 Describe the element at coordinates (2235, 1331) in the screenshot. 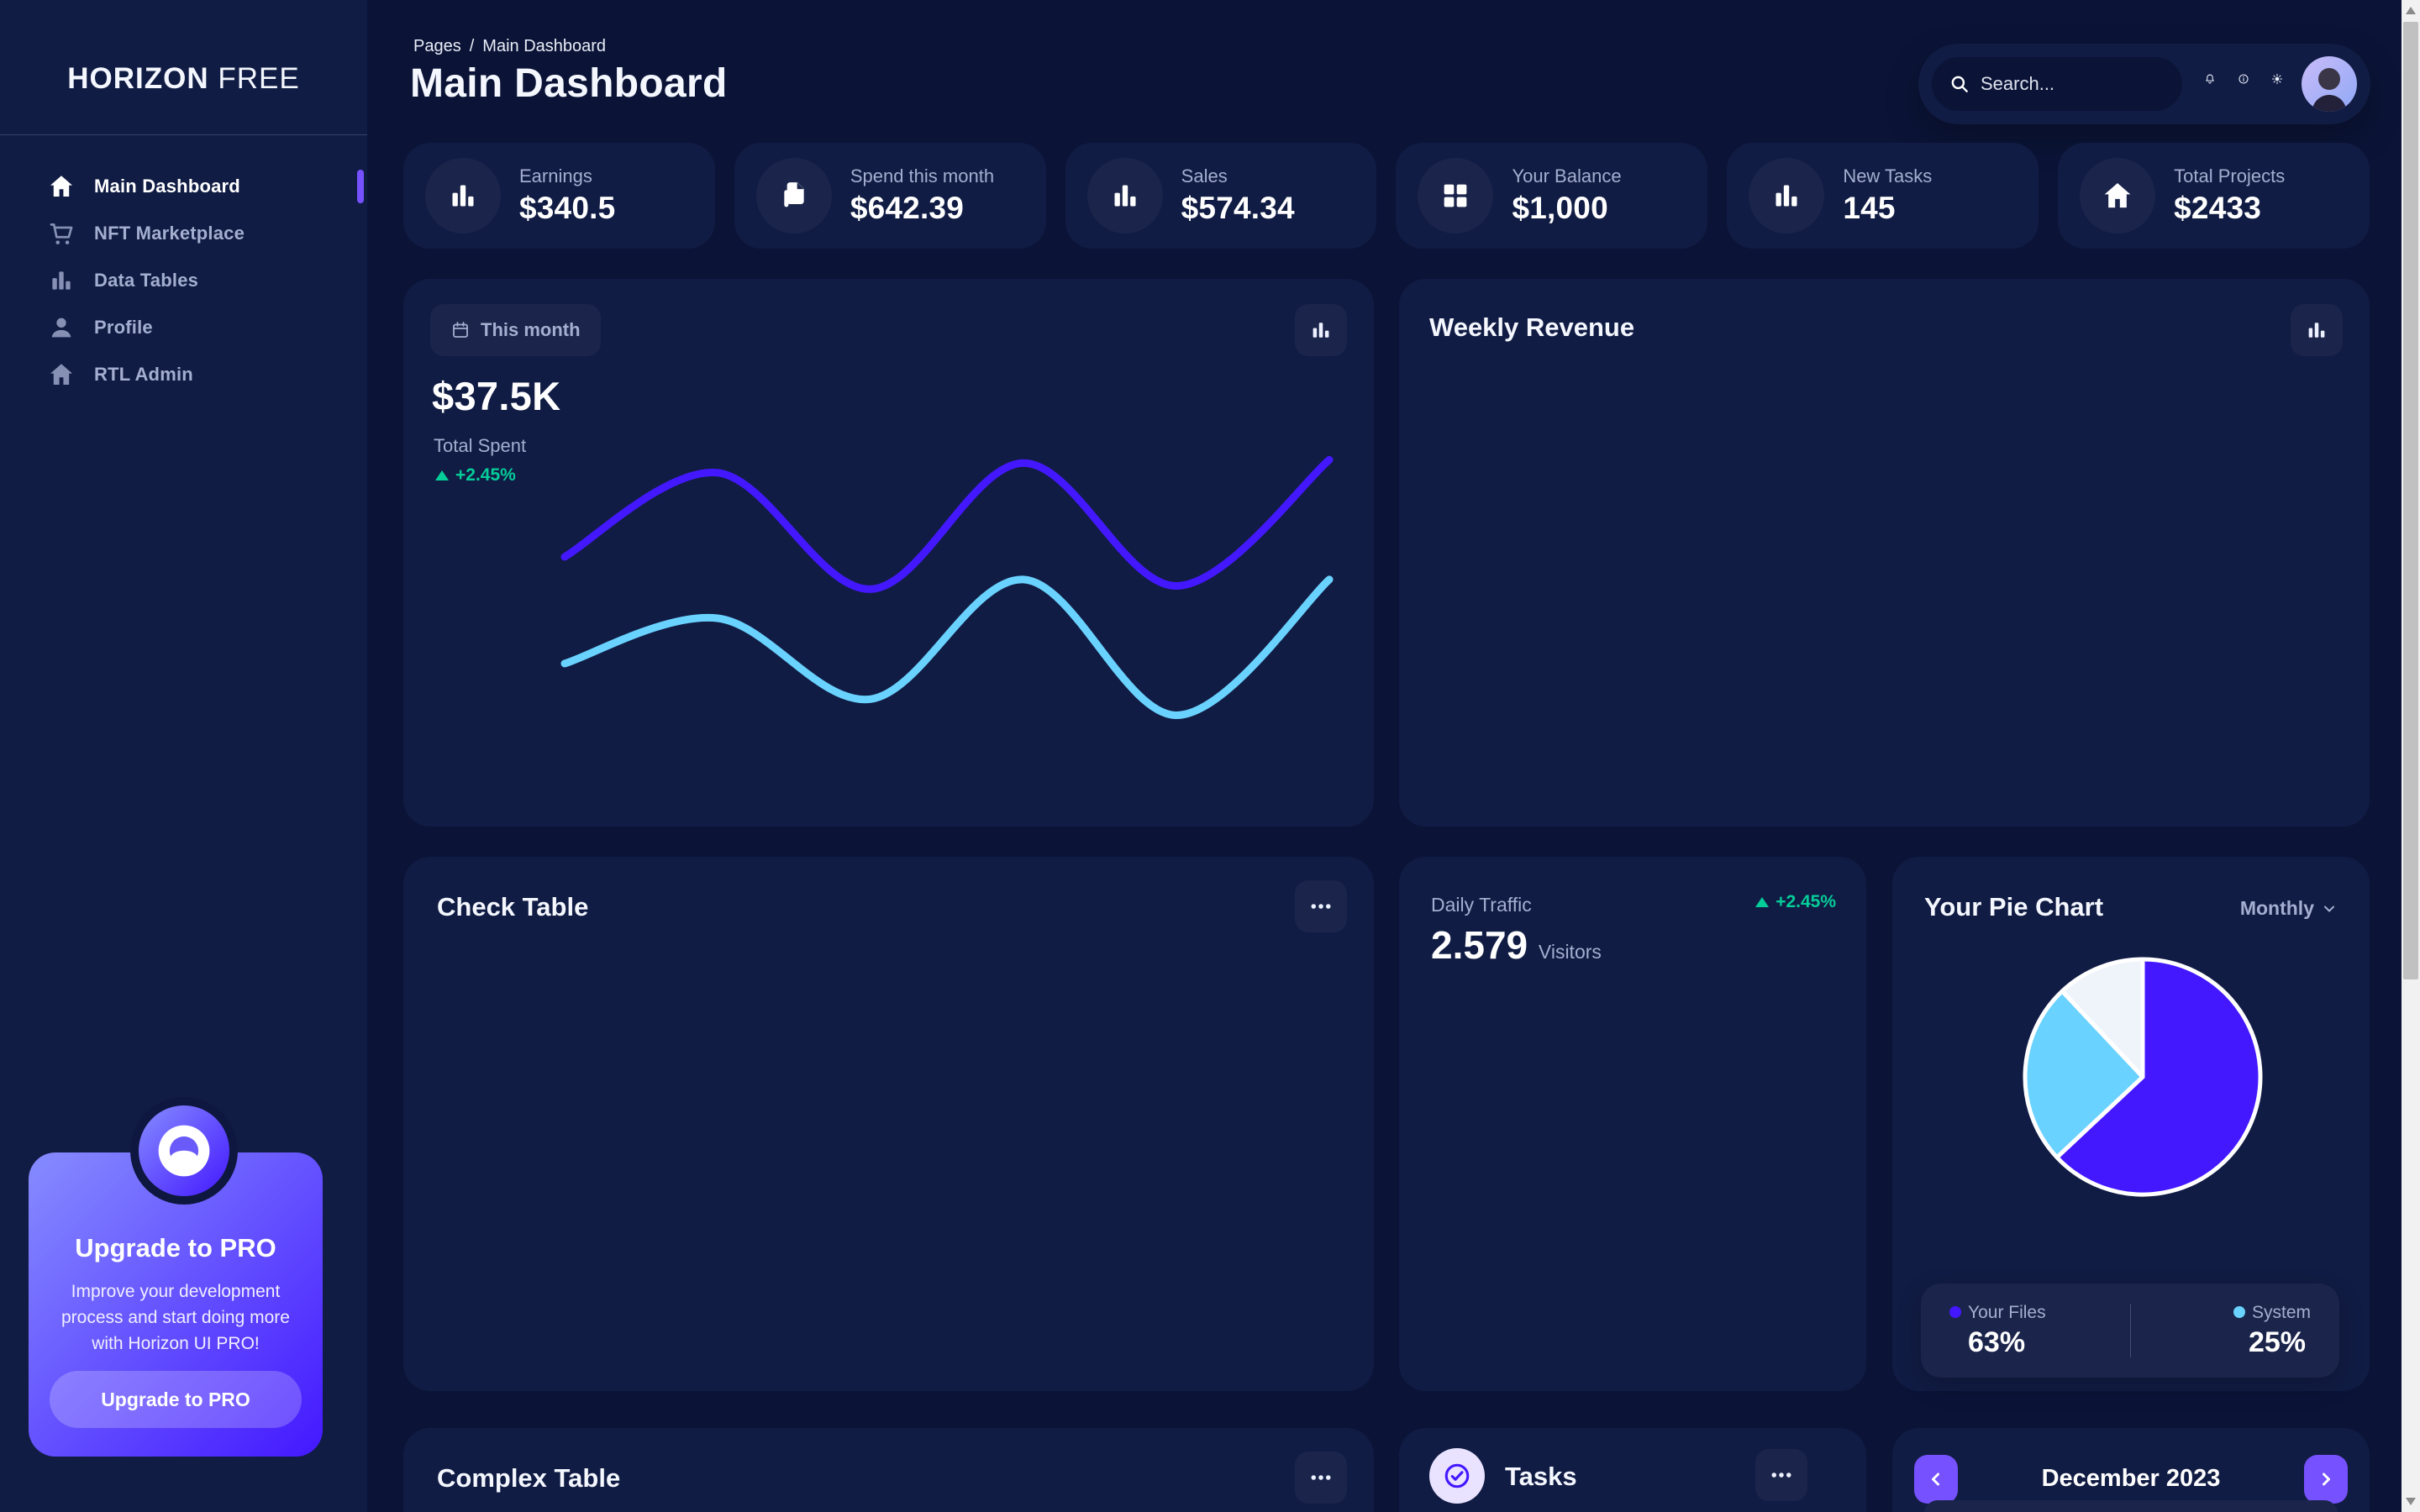

I see `legend-system: System 25%` at that location.